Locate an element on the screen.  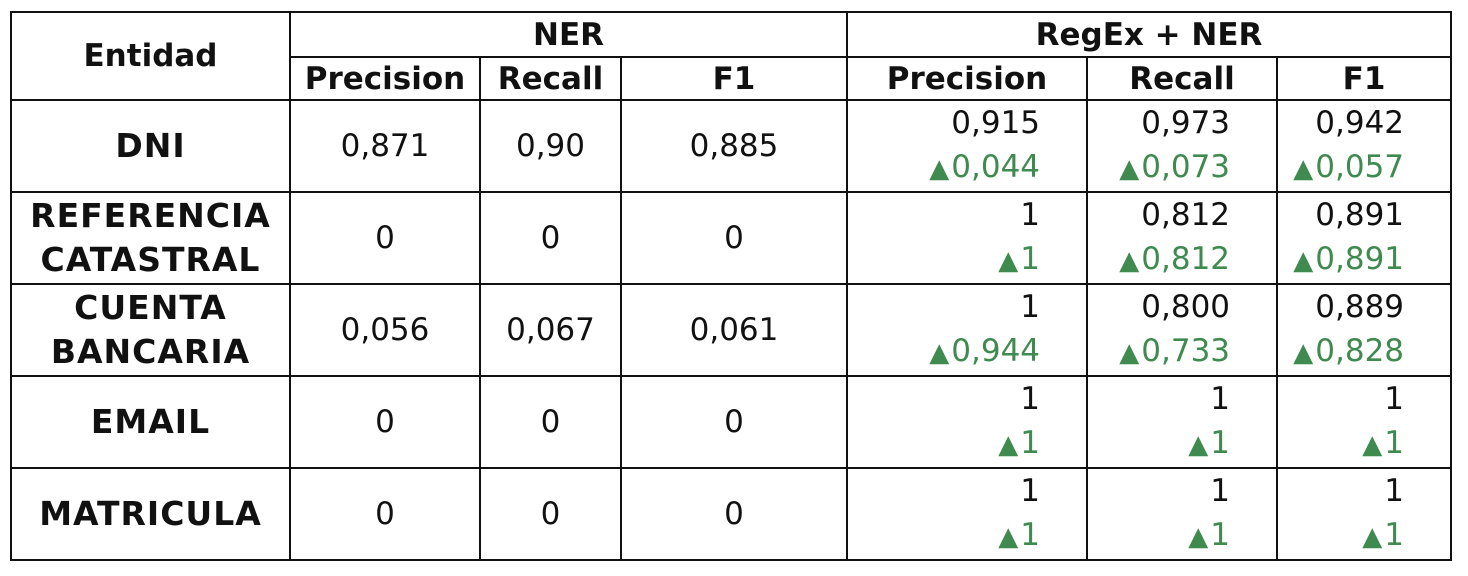
improvement-delta: ▲0,057 is located at coordinates (1341, 168).